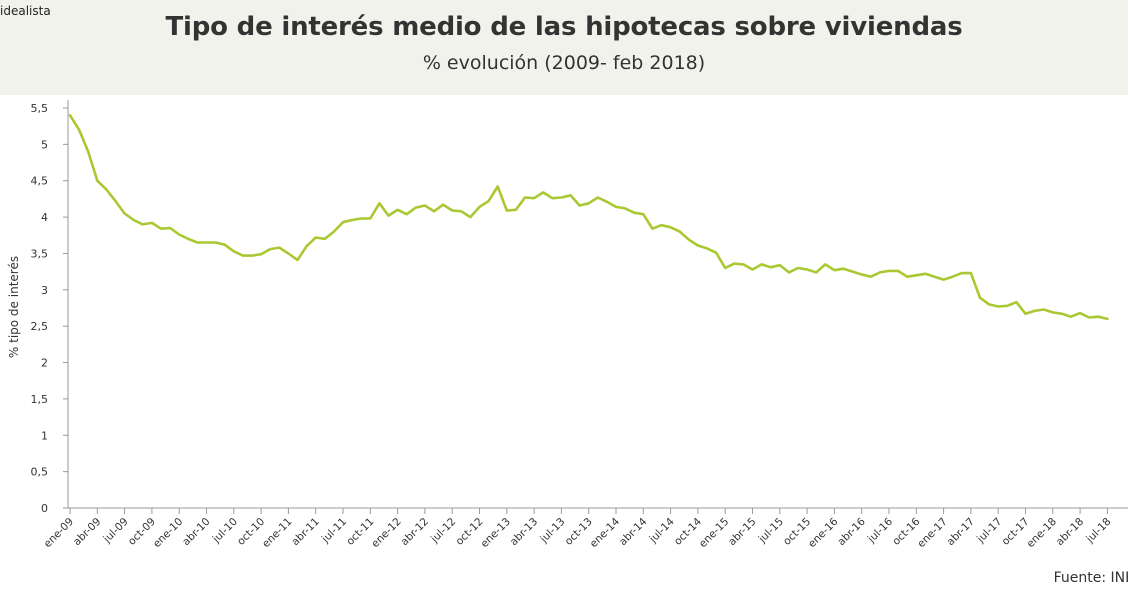 Image resolution: width=1128 pixels, height=591 pixels. I want to click on x-tick-label: abr-09, so click(87, 532).